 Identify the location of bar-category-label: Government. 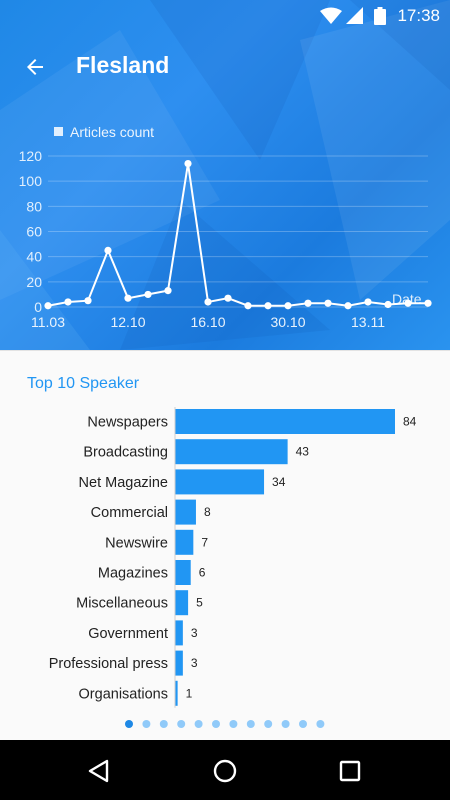
(128, 634).